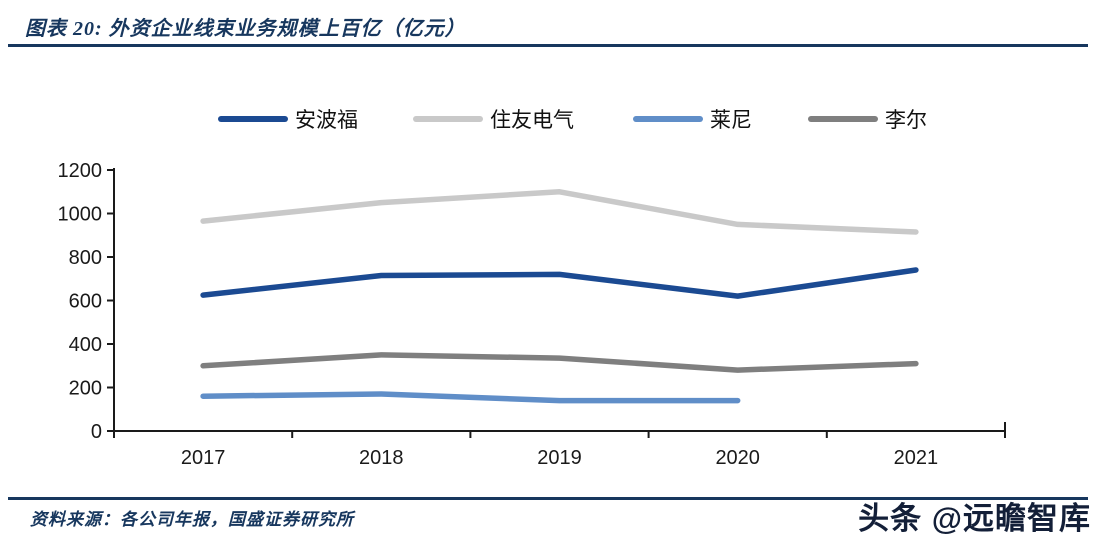  What do you see at coordinates (548, 45) in the screenshot?
I see `title-divider` at bounding box center [548, 45].